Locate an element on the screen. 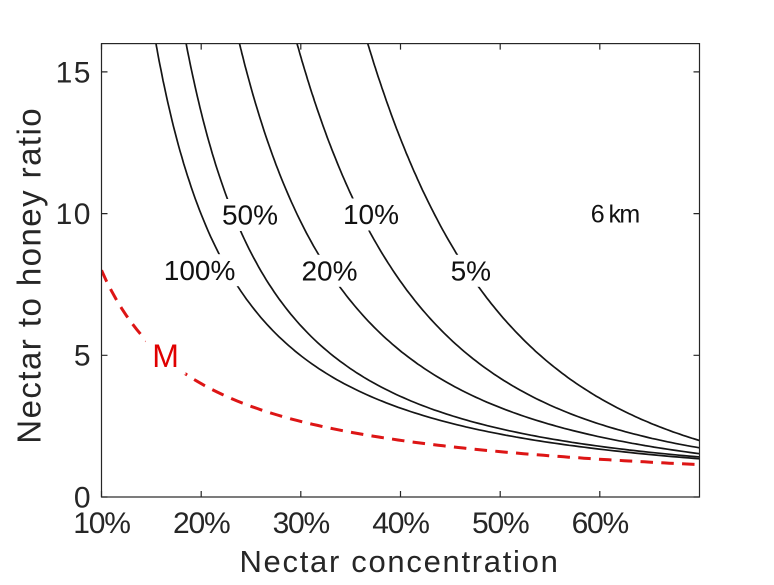 The width and height of the screenshot is (774, 585). svg-text: 0 is located at coordinates (83, 497).